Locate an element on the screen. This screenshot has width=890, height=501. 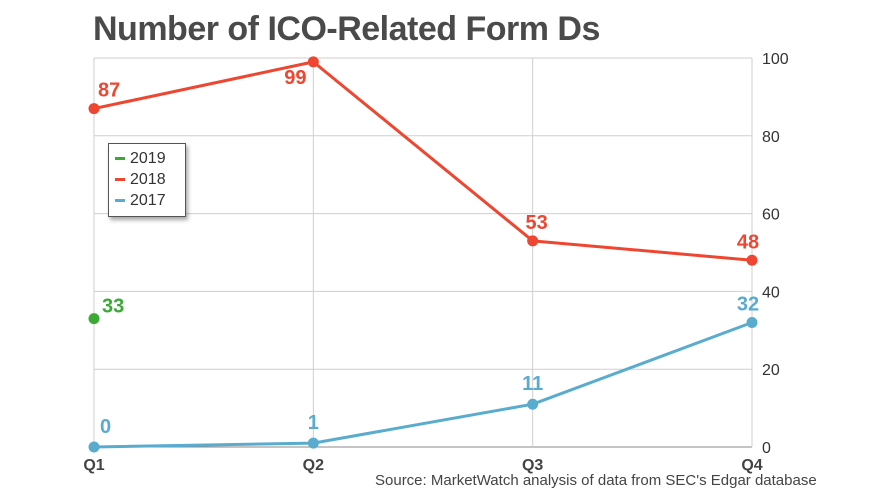
x-tick-label: Q4 is located at coordinates (751, 465).